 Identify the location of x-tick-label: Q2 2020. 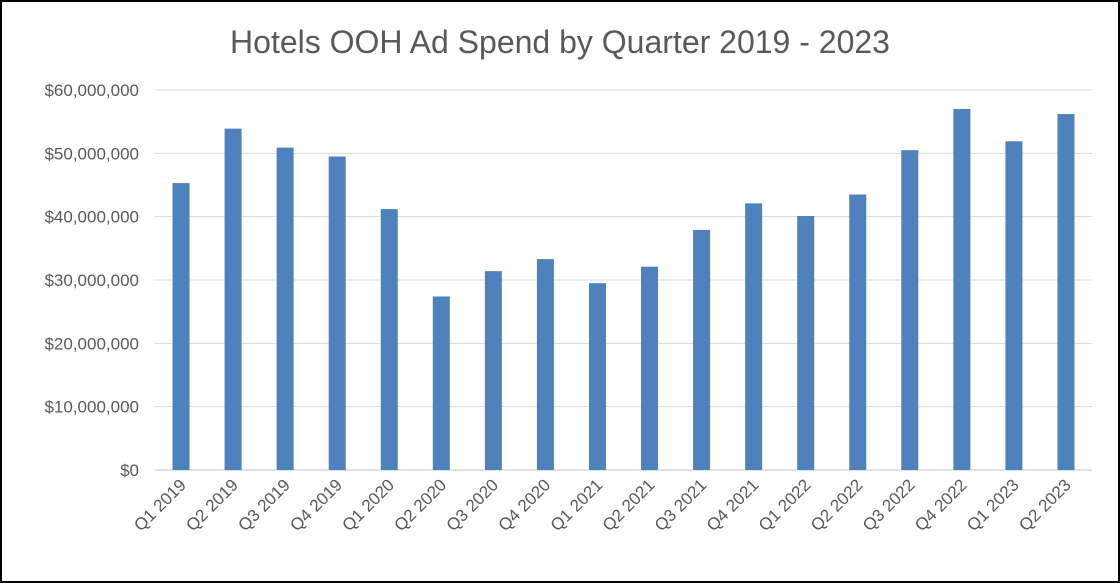
(421, 505).